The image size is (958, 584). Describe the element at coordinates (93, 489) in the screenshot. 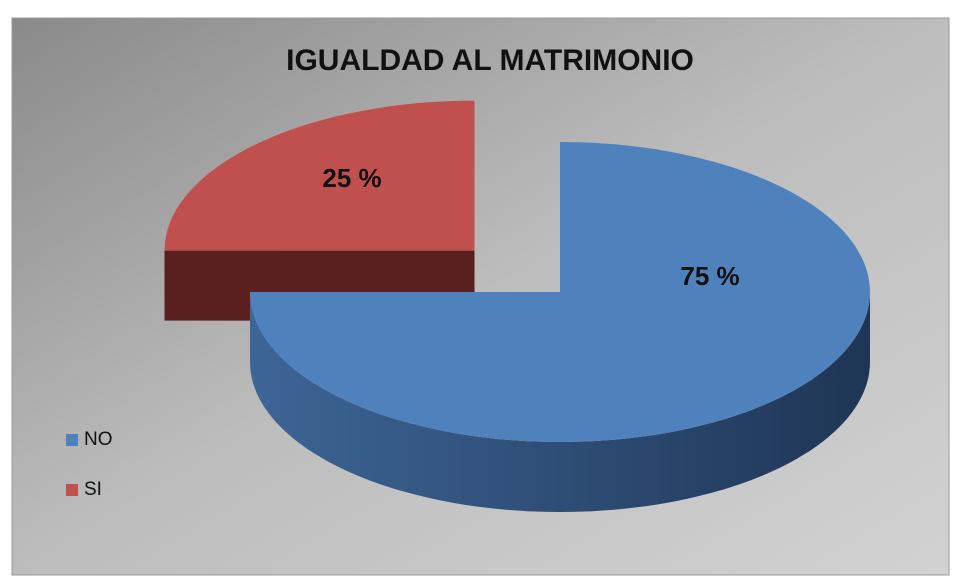

I see `legend-label: SI` at that location.